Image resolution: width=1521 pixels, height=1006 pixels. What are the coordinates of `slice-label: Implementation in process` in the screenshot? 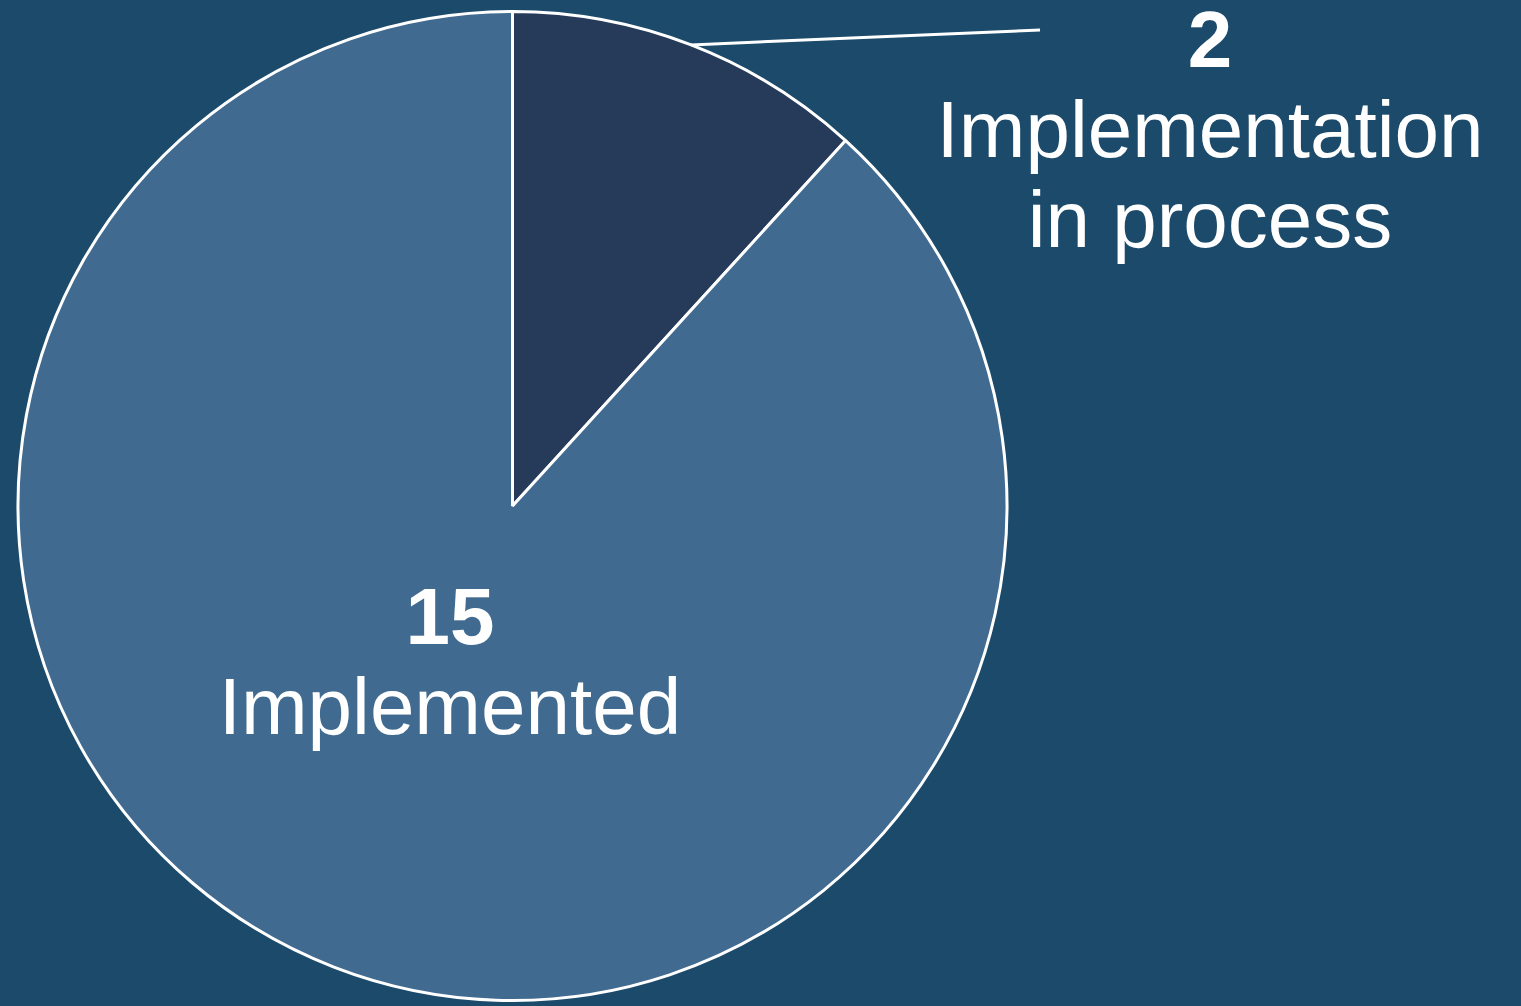 It's located at (1210, 175).